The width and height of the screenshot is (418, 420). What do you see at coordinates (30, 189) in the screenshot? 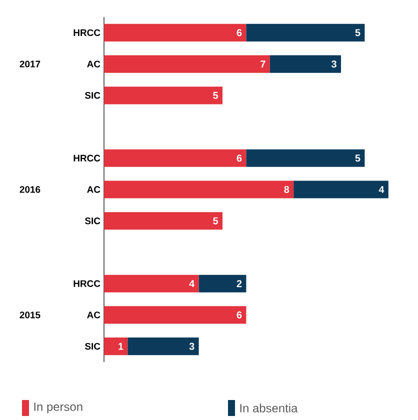
I see `text: 2016` at bounding box center [30, 189].